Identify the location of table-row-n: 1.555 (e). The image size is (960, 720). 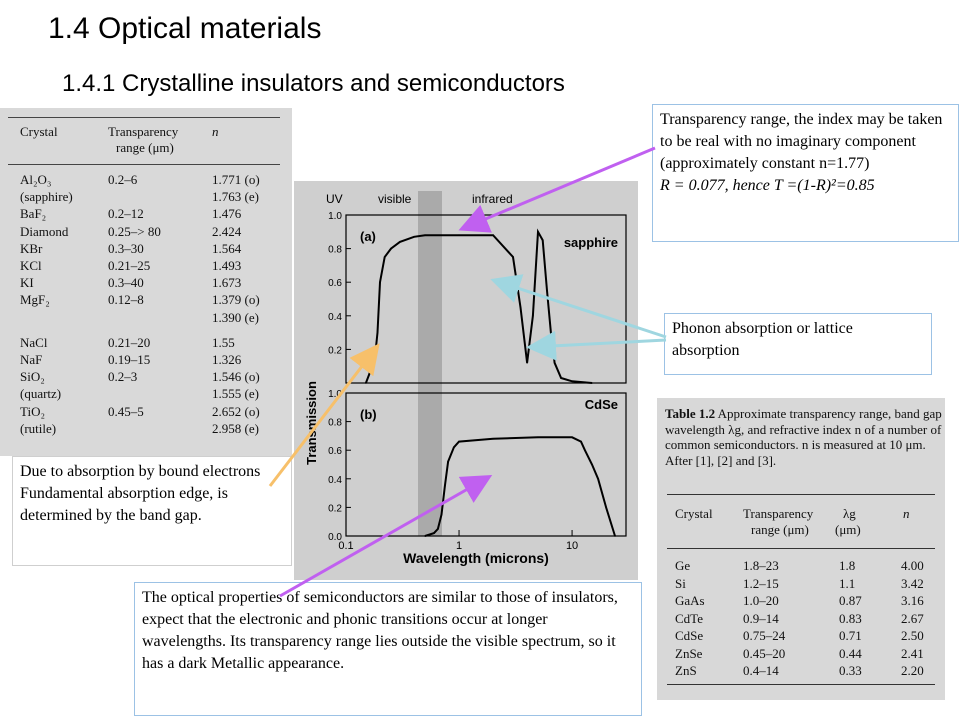
(235, 394).